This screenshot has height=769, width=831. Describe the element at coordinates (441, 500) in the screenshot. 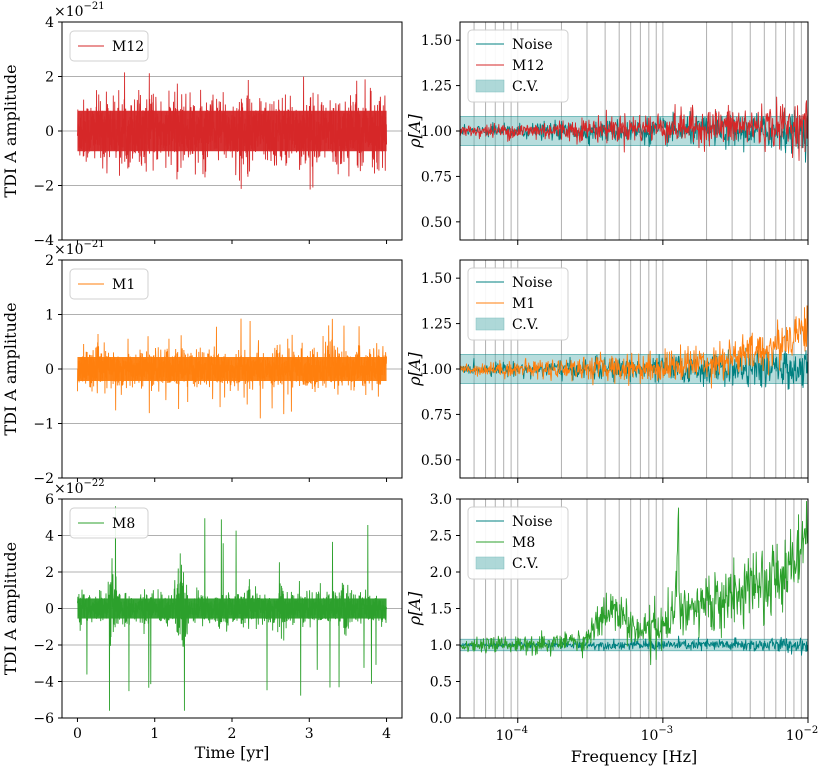

I see `y-tick-label: 3.0` at that location.